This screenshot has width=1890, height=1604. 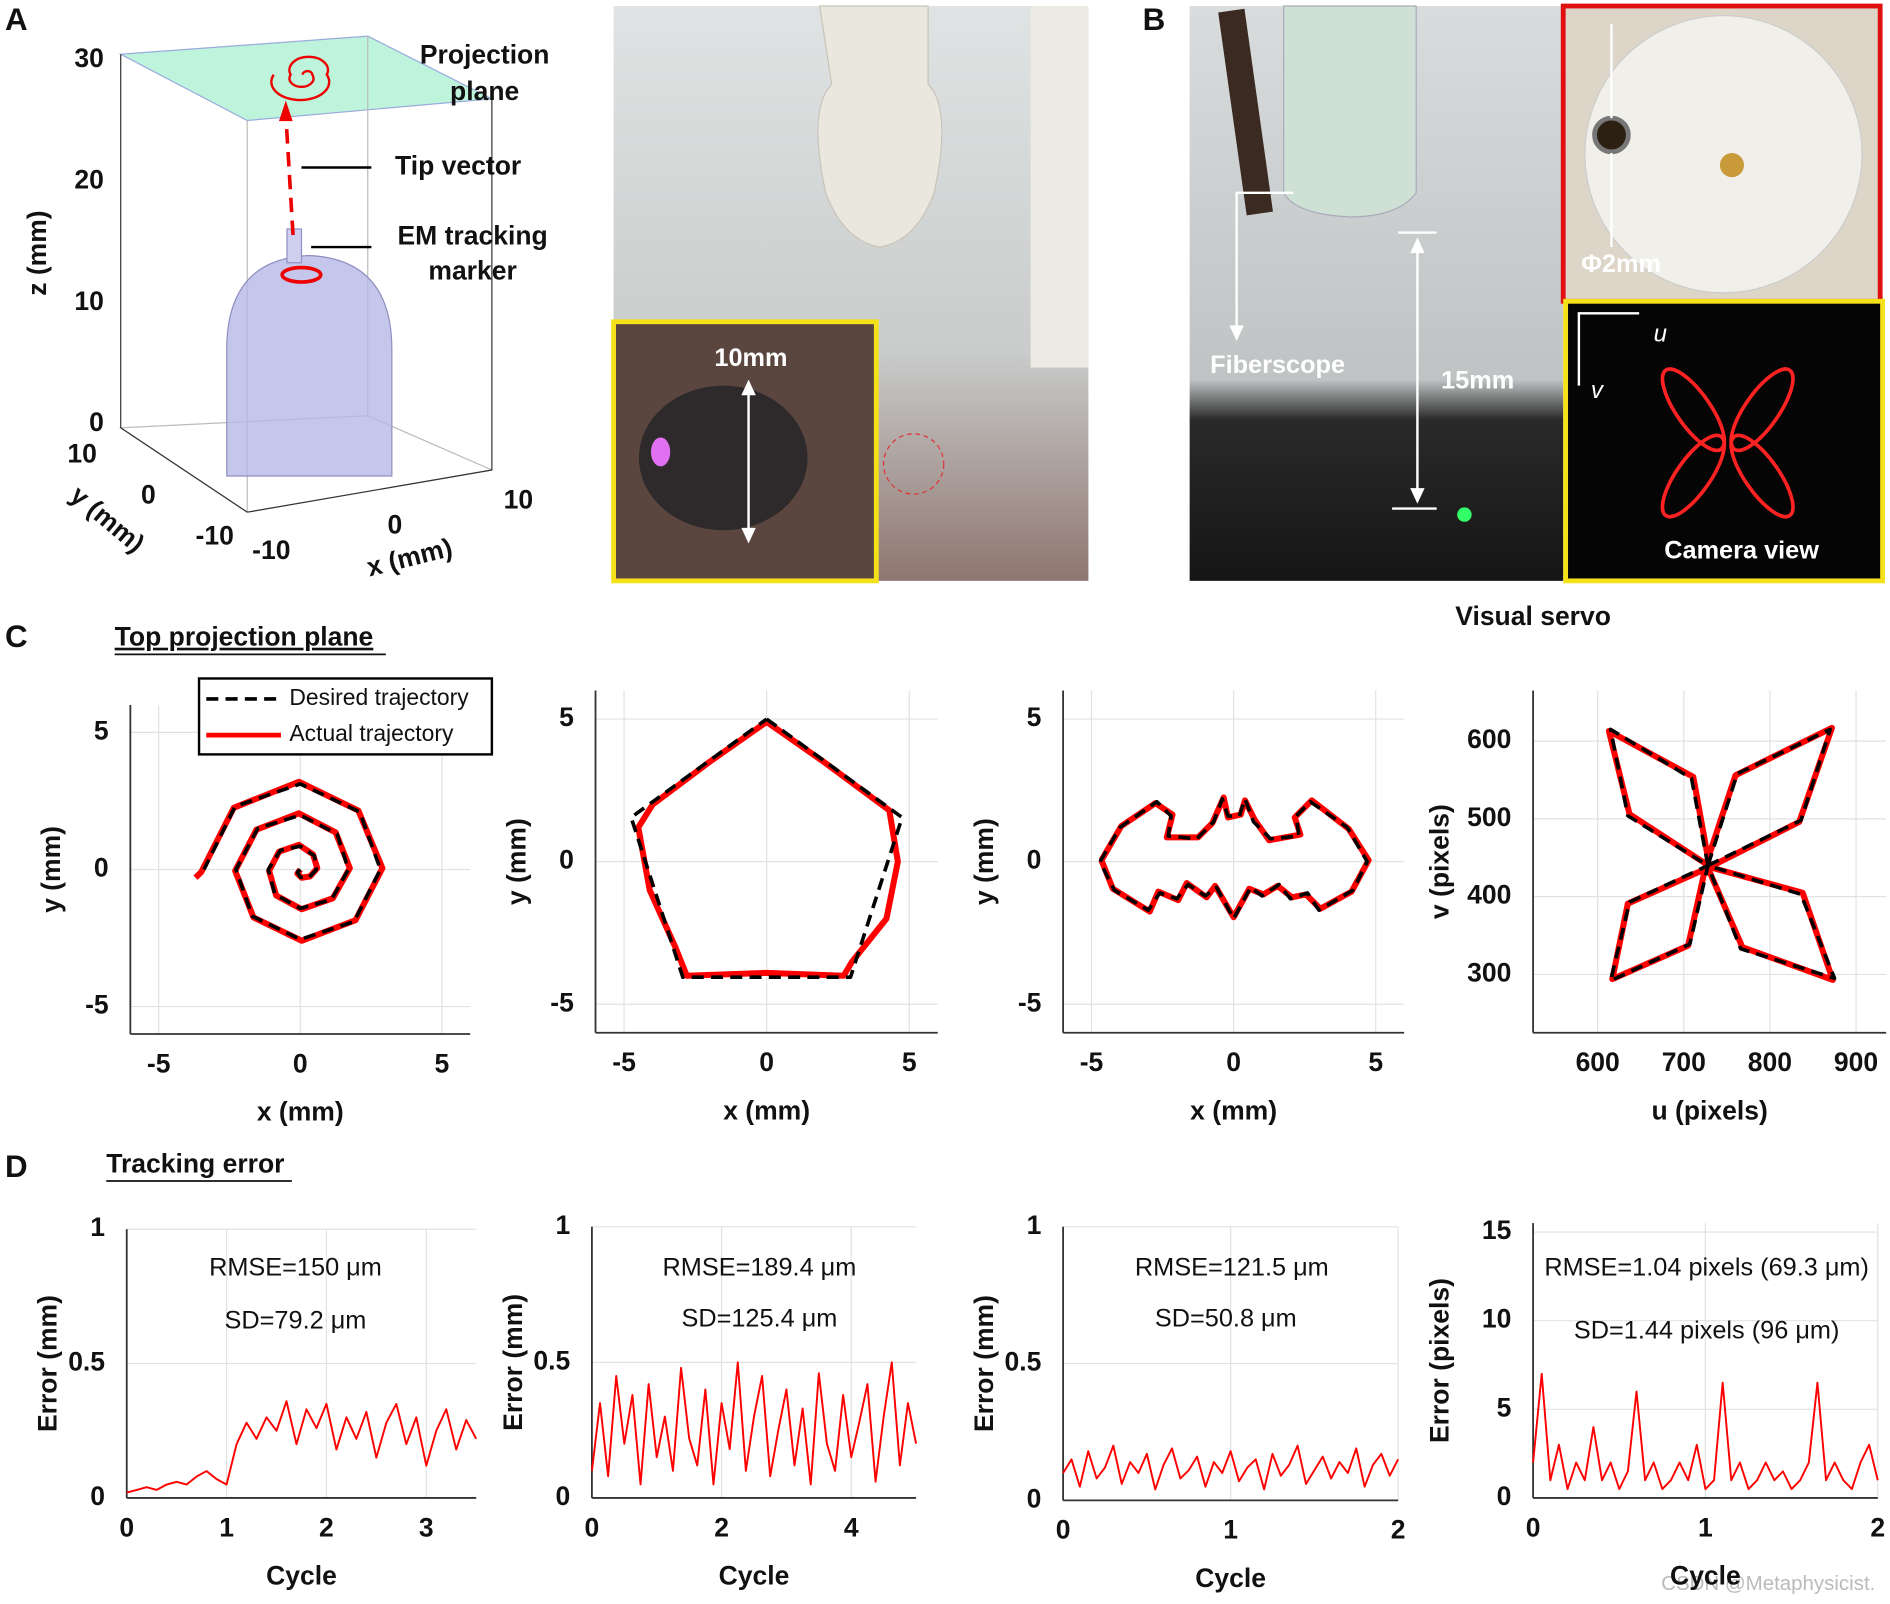 I want to click on panel-a-photo, so click(x=850, y=294).